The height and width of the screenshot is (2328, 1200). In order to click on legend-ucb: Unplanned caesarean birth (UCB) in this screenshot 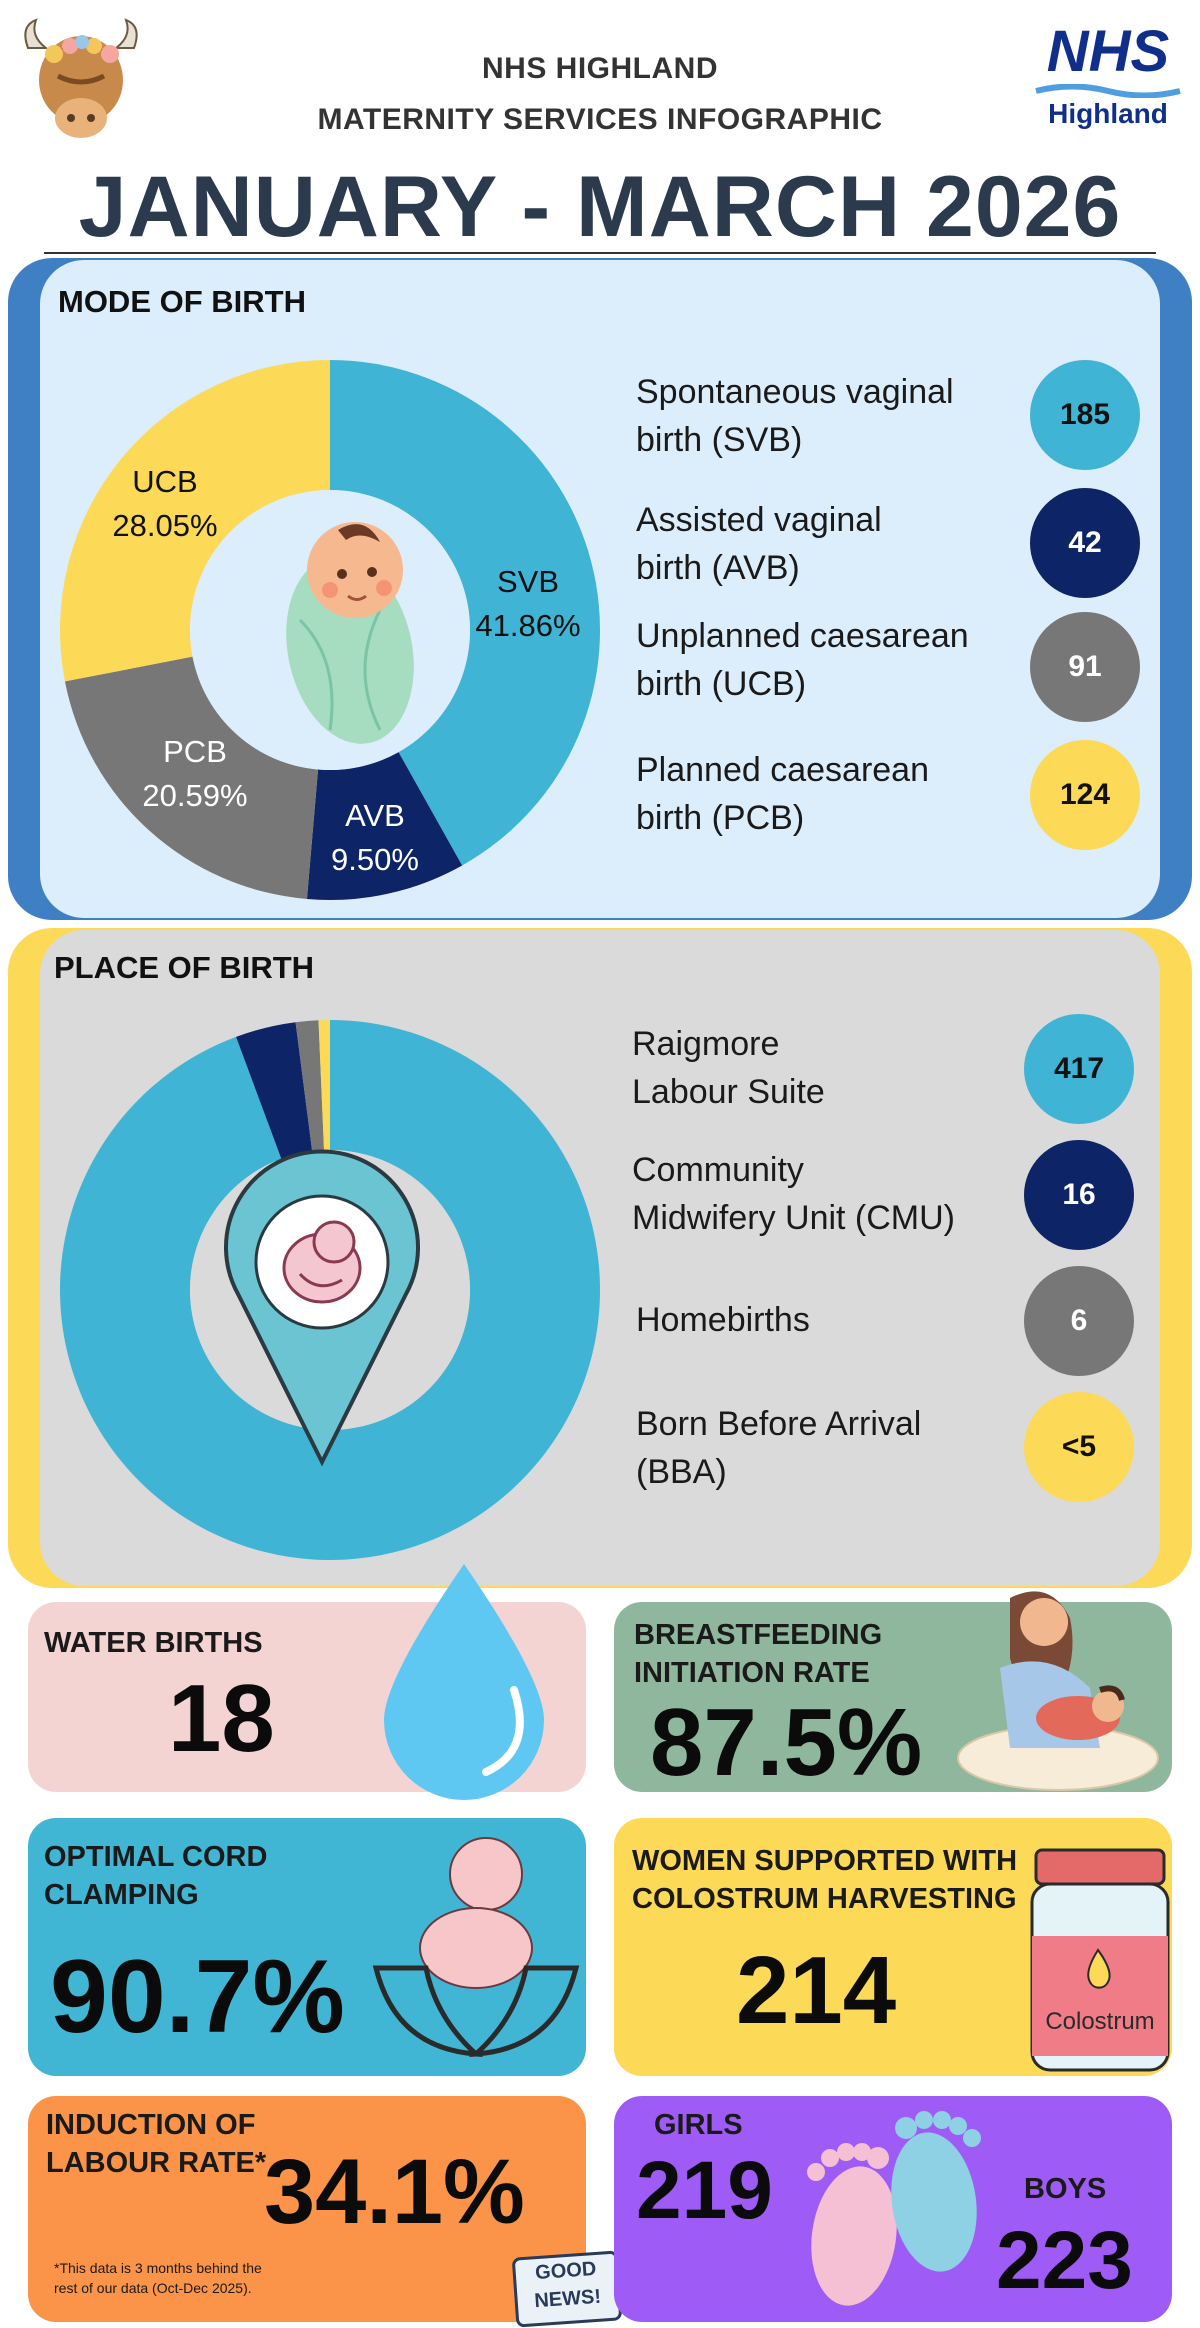, I will do `click(802, 660)`.